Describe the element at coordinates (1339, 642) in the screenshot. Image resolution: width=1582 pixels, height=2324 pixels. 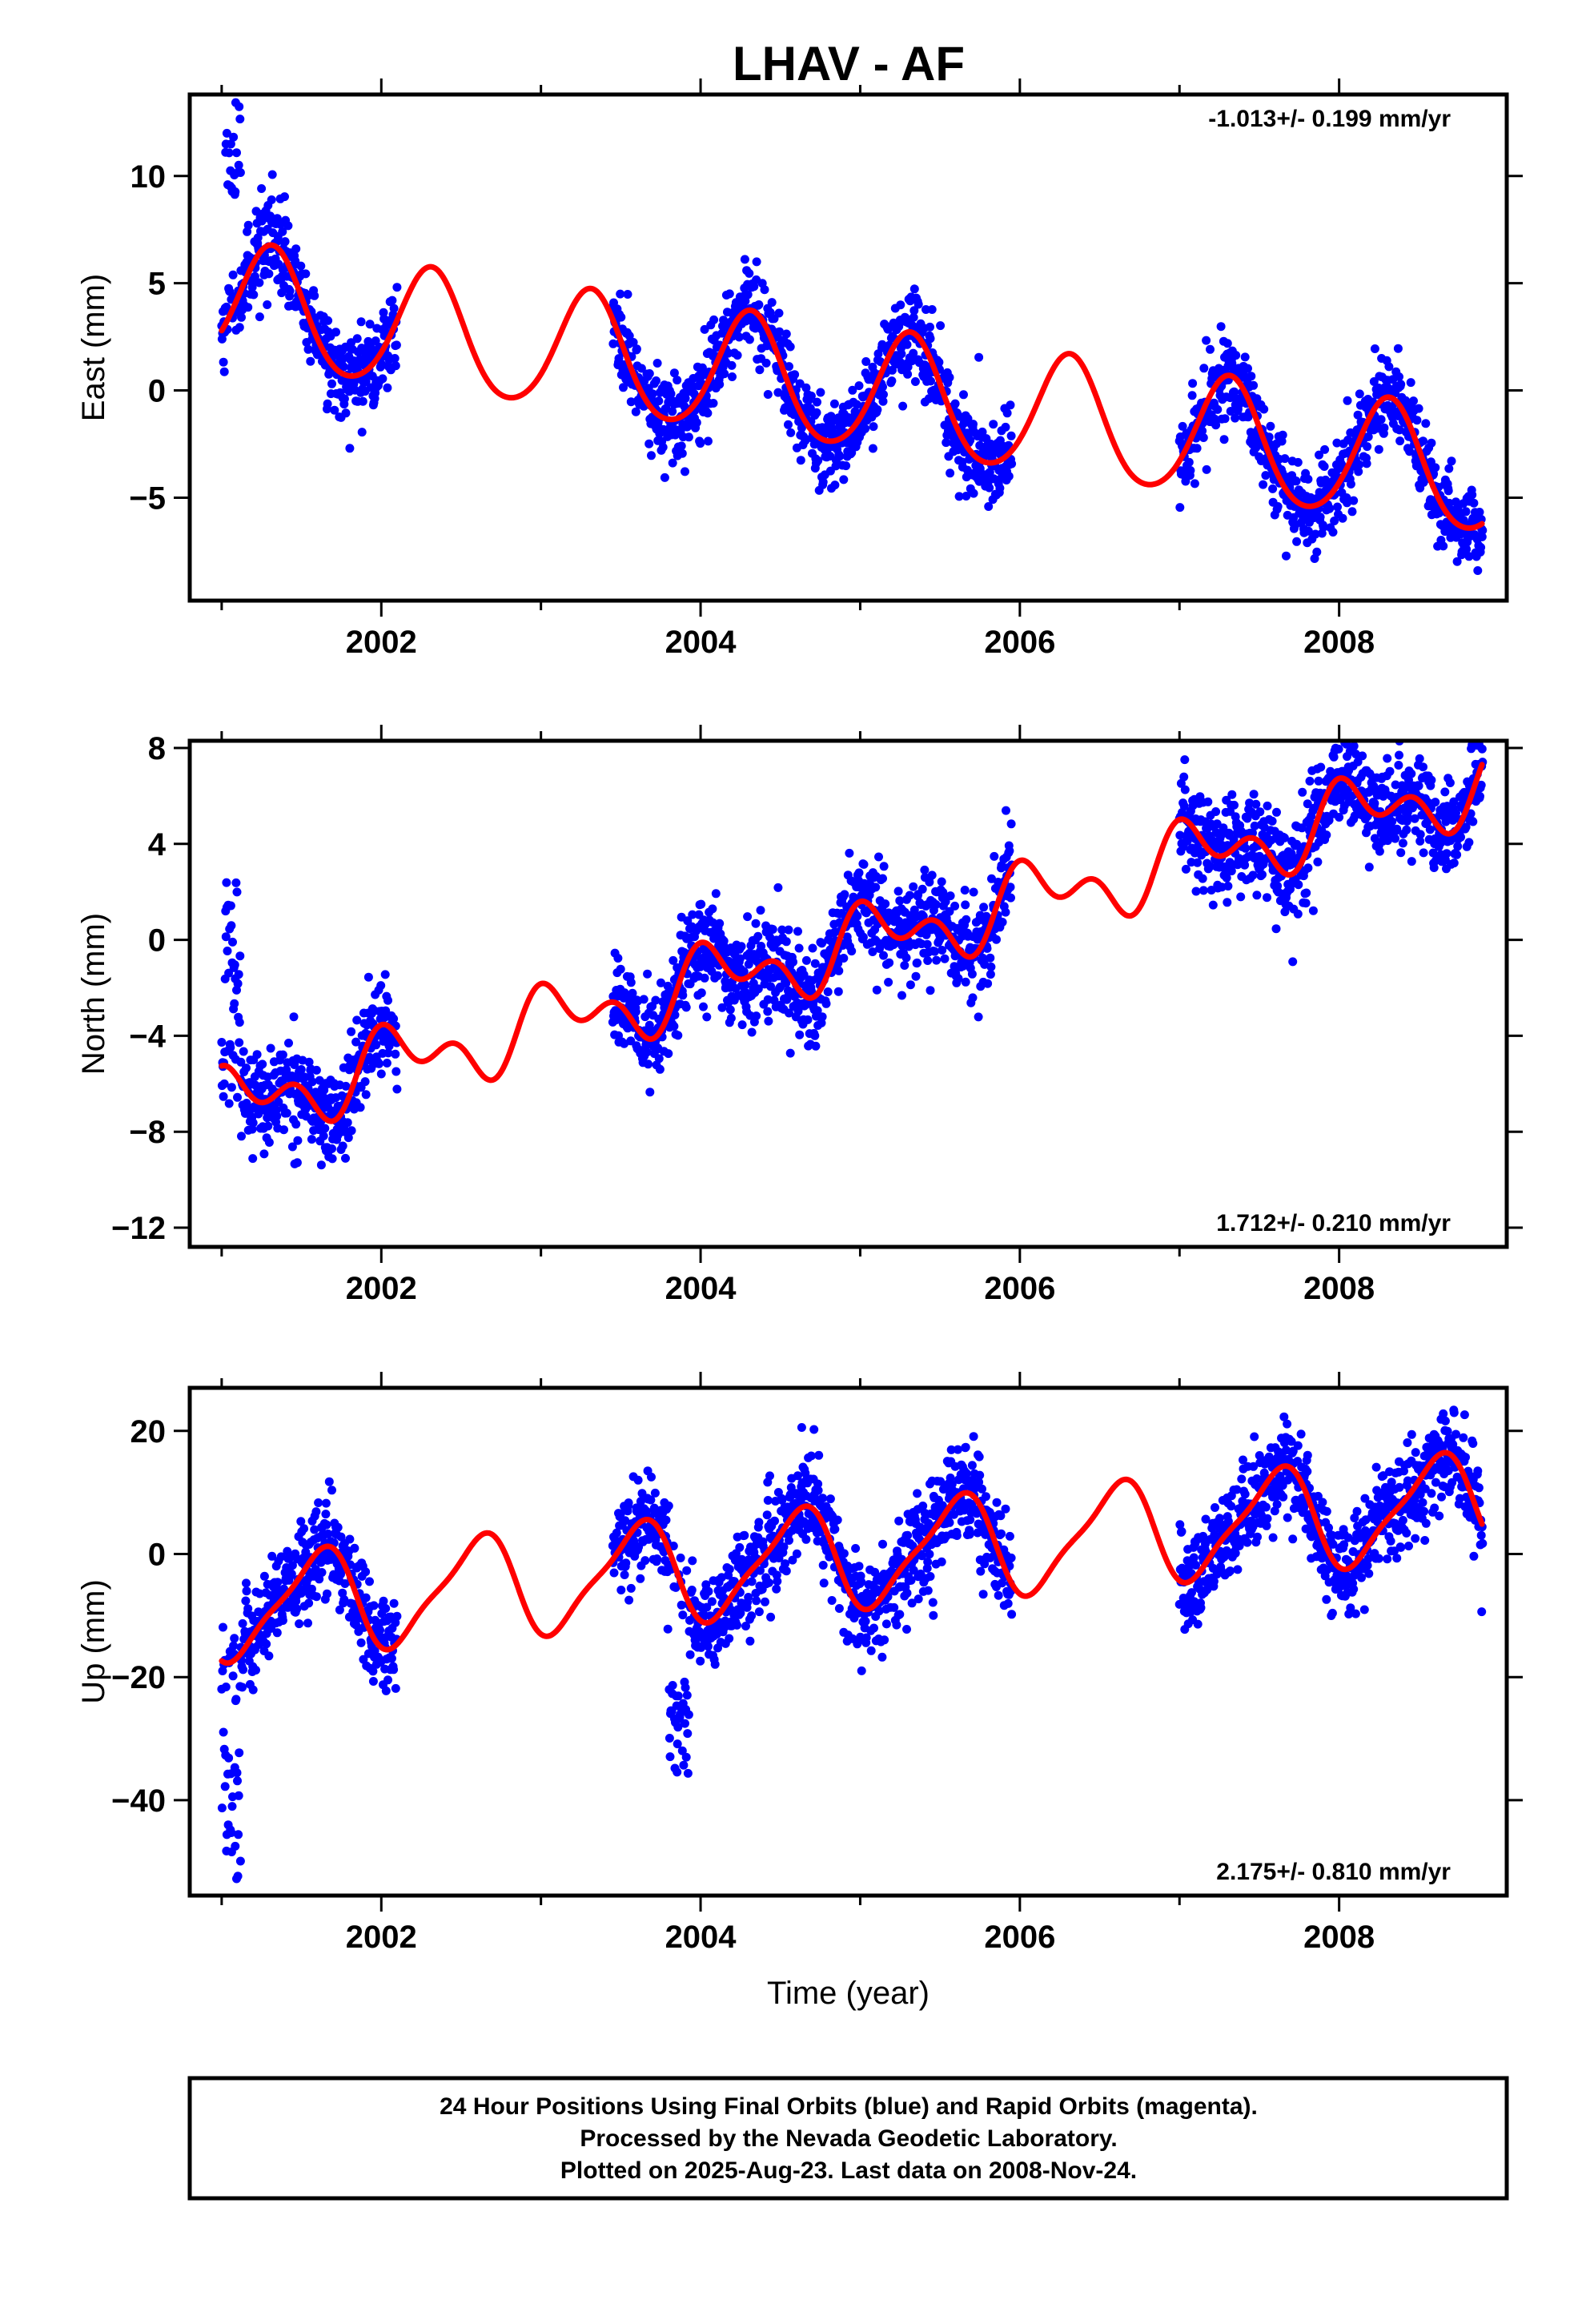
I see `x-tick-label: 2008` at that location.